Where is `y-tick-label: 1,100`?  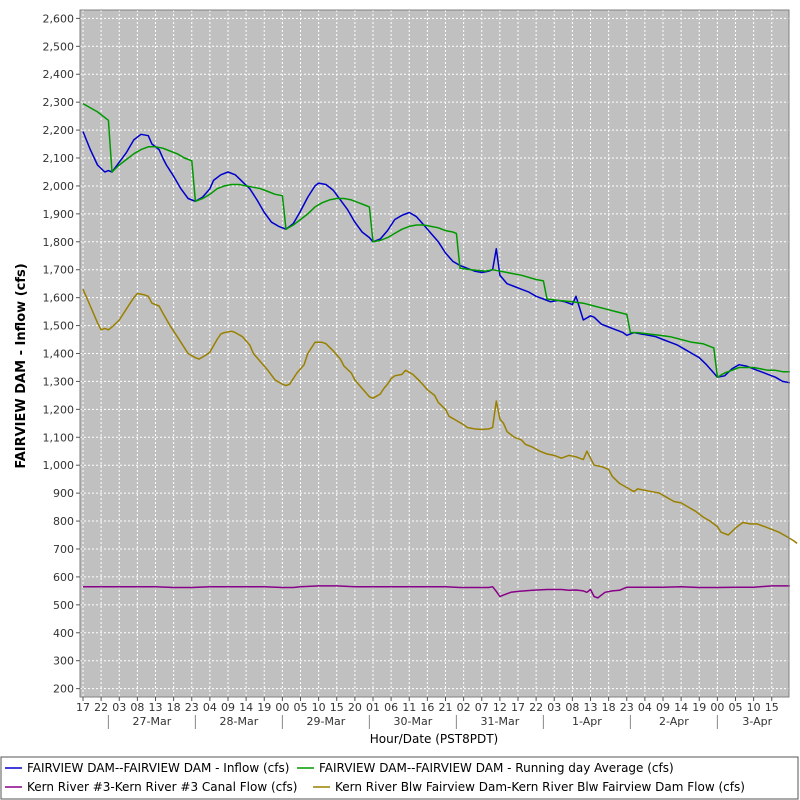 y-tick-label: 1,100 is located at coordinates (59, 437).